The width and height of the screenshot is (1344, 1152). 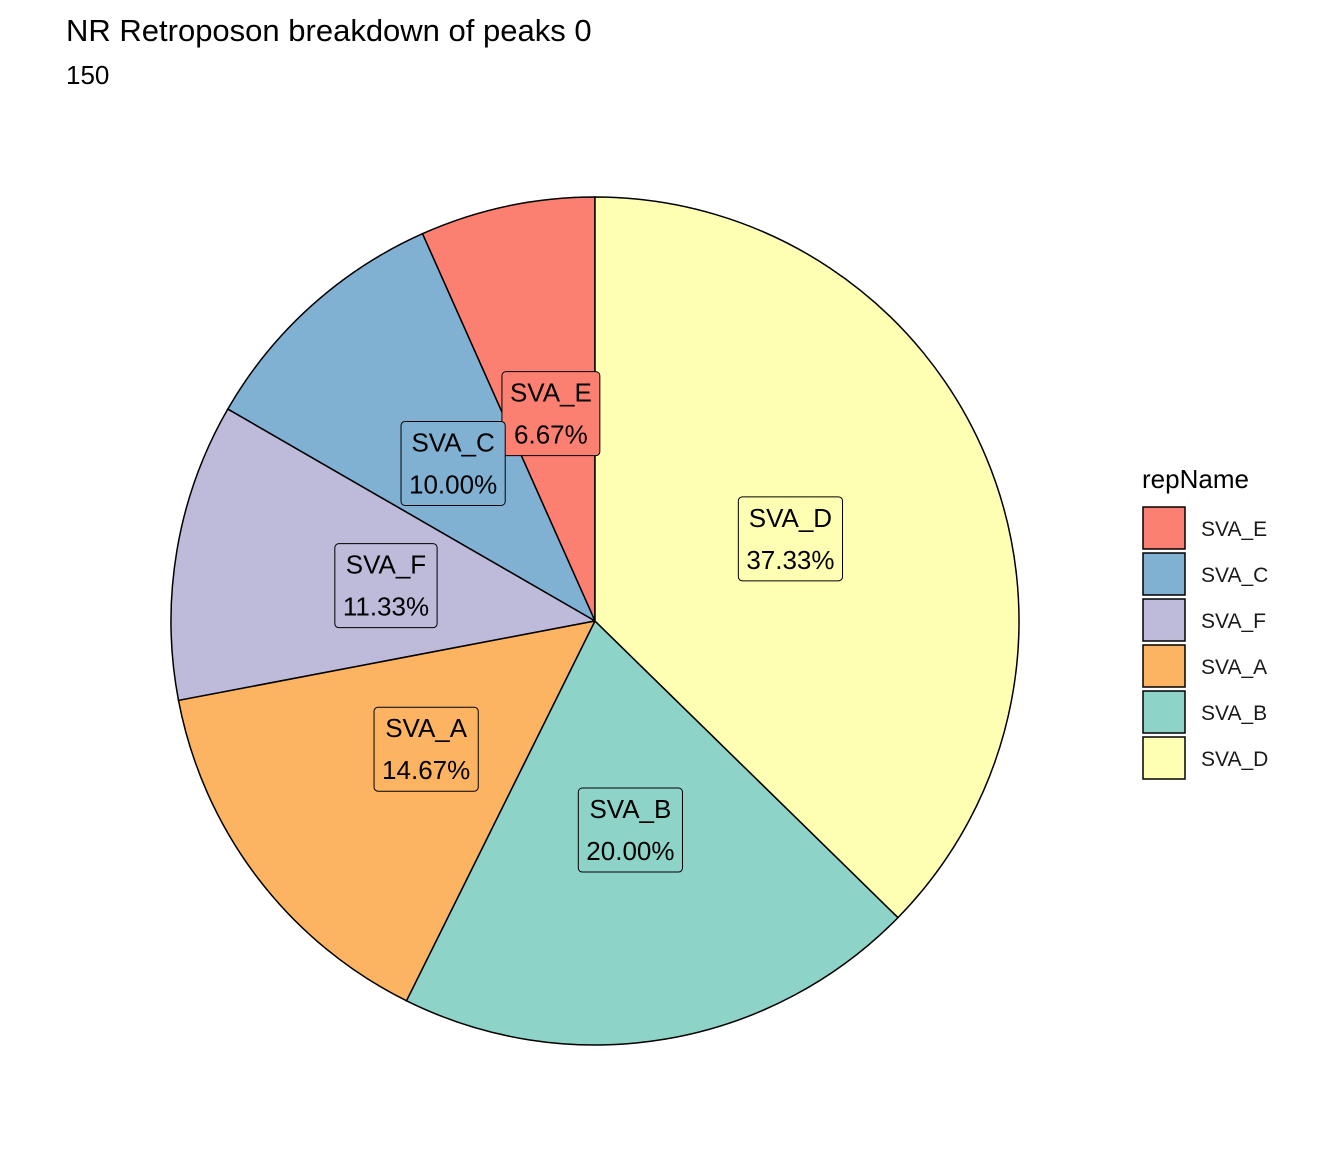 I want to click on legend-label: SVA_E, so click(x=1234, y=529).